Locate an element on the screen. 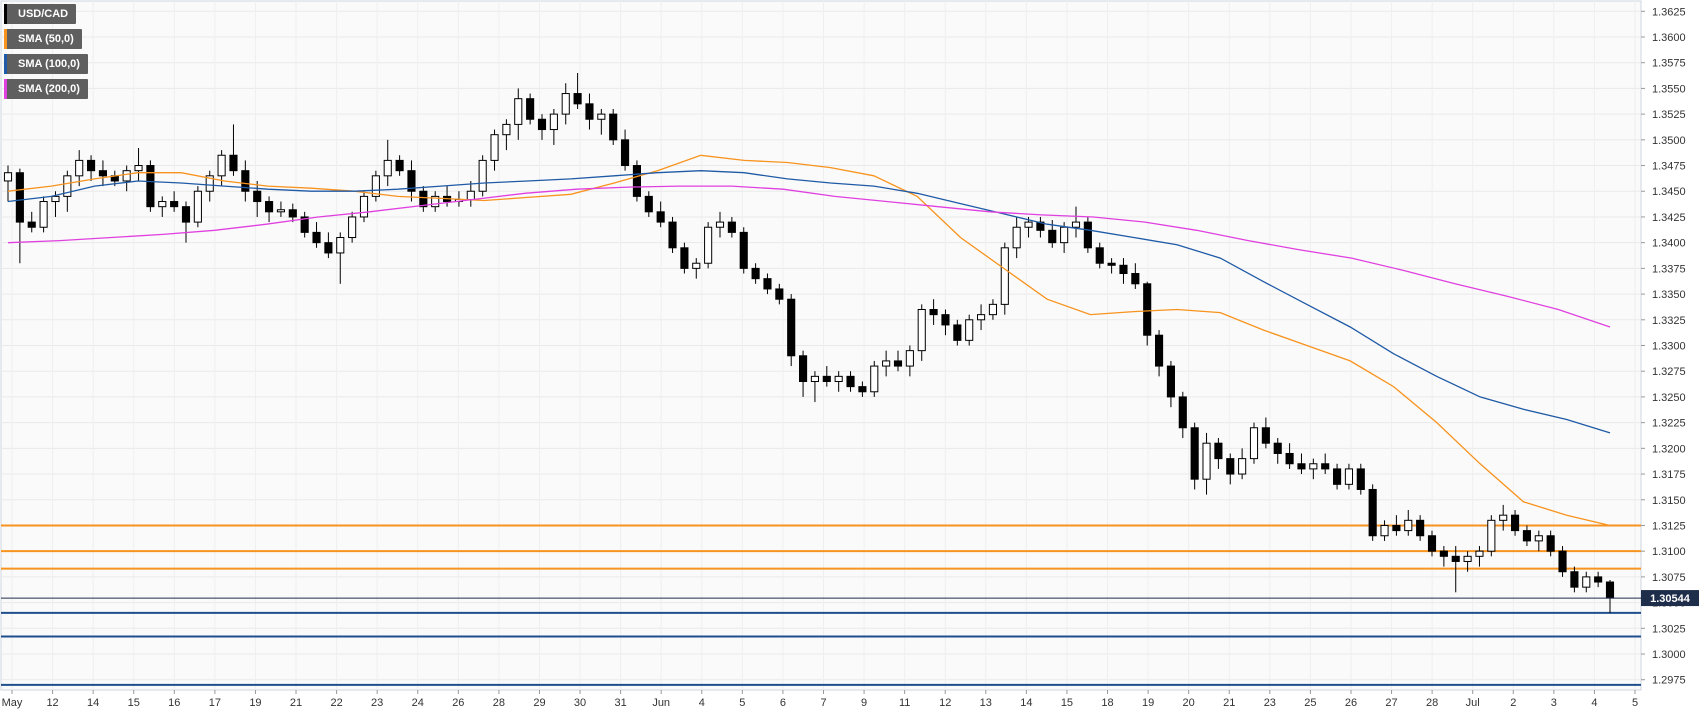 The height and width of the screenshot is (712, 1707). legend-item-sma-200: SMA (200,0) is located at coordinates (46, 89).